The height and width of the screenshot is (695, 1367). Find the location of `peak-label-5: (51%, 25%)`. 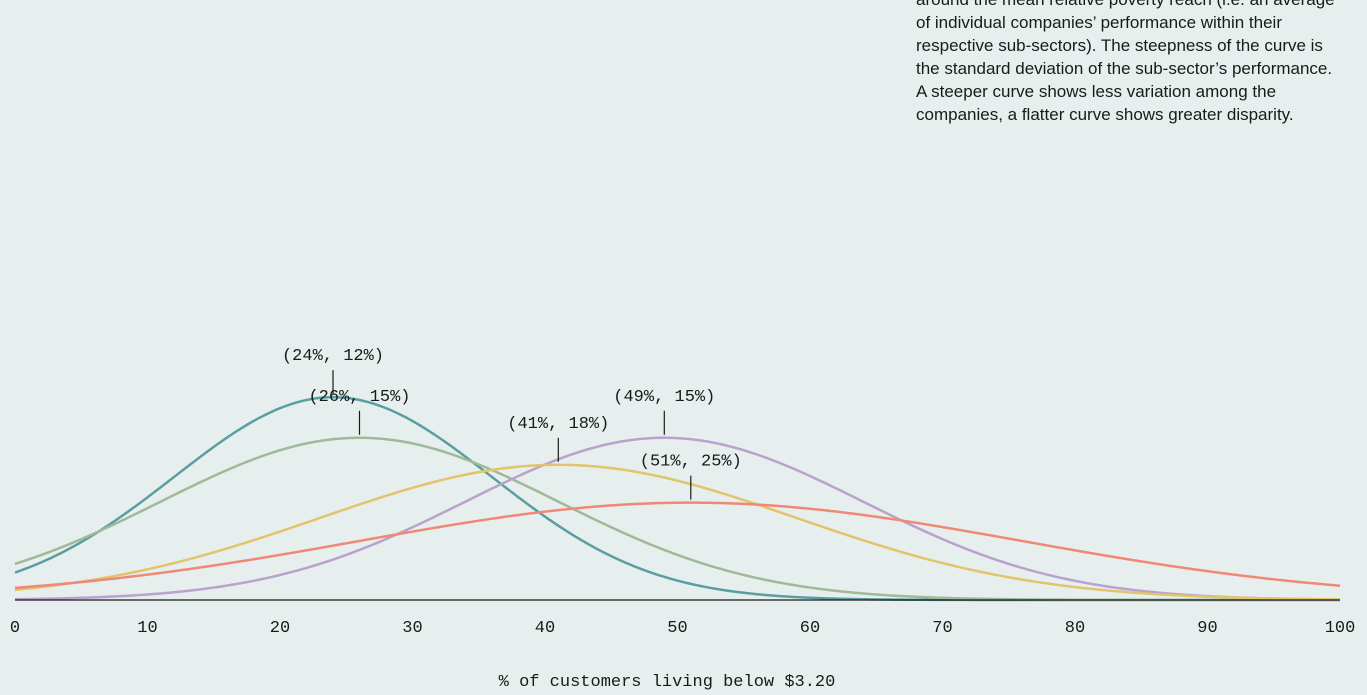

peak-label-5: (51%, 25%) is located at coordinates (691, 462).